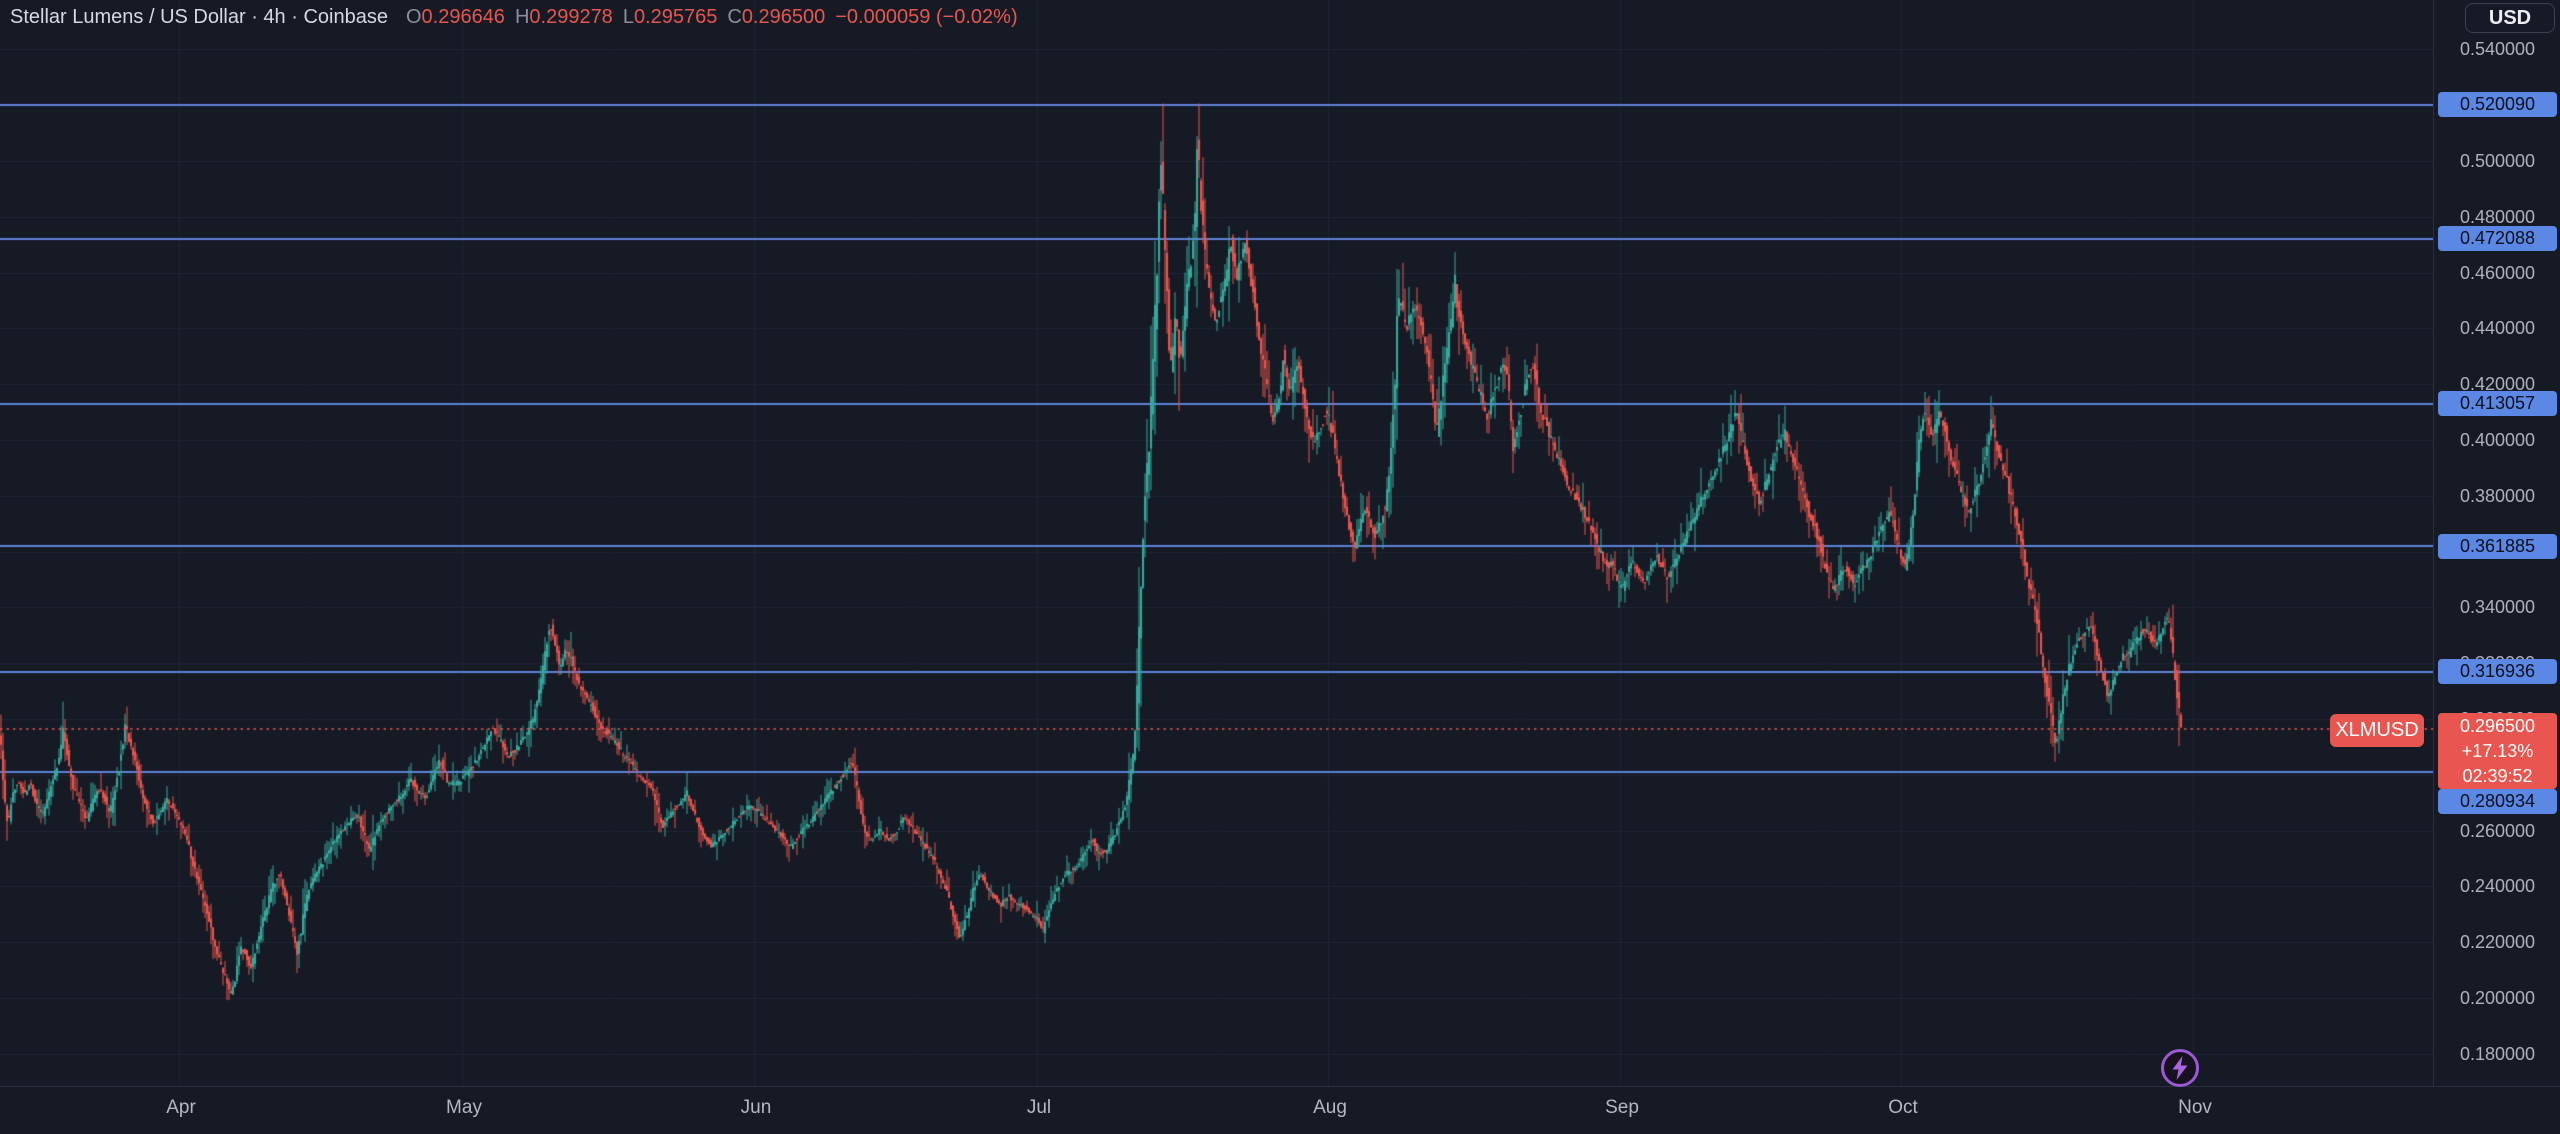 Image resolution: width=2560 pixels, height=1134 pixels. What do you see at coordinates (2510, 18) in the screenshot?
I see `currency-toggle-button: USD` at bounding box center [2510, 18].